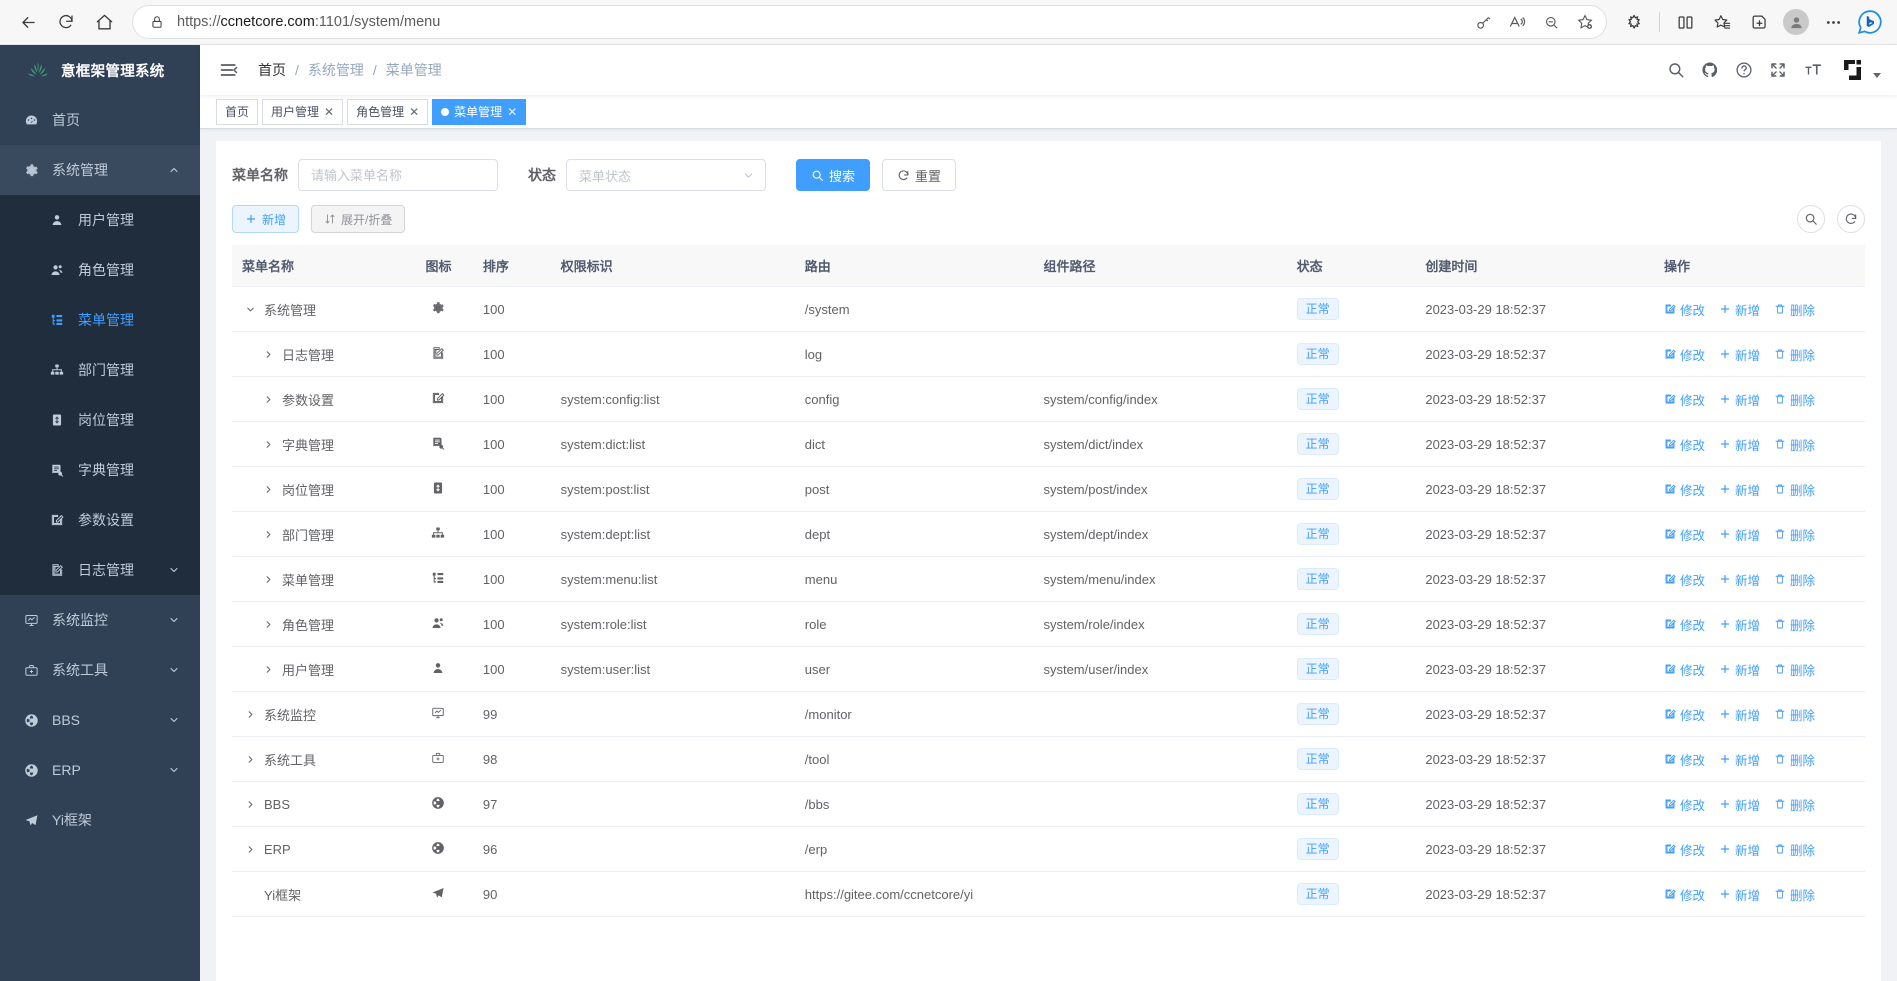  I want to click on home-icon, so click(104, 22).